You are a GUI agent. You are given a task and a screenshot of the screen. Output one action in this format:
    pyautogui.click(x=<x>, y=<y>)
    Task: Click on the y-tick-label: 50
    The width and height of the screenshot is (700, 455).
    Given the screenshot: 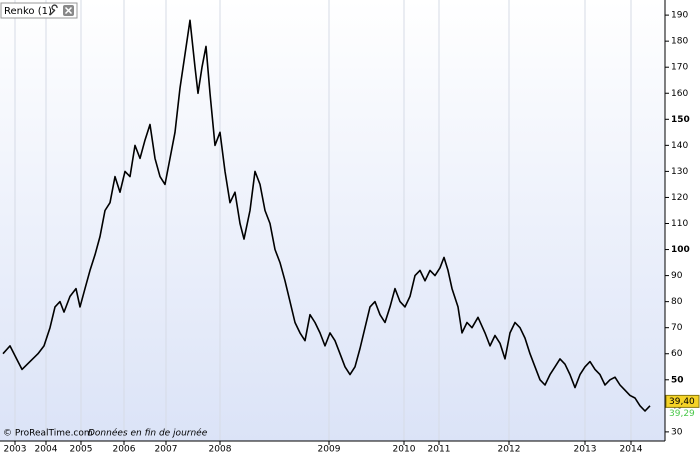 What is the action you would take?
    pyautogui.click(x=677, y=380)
    